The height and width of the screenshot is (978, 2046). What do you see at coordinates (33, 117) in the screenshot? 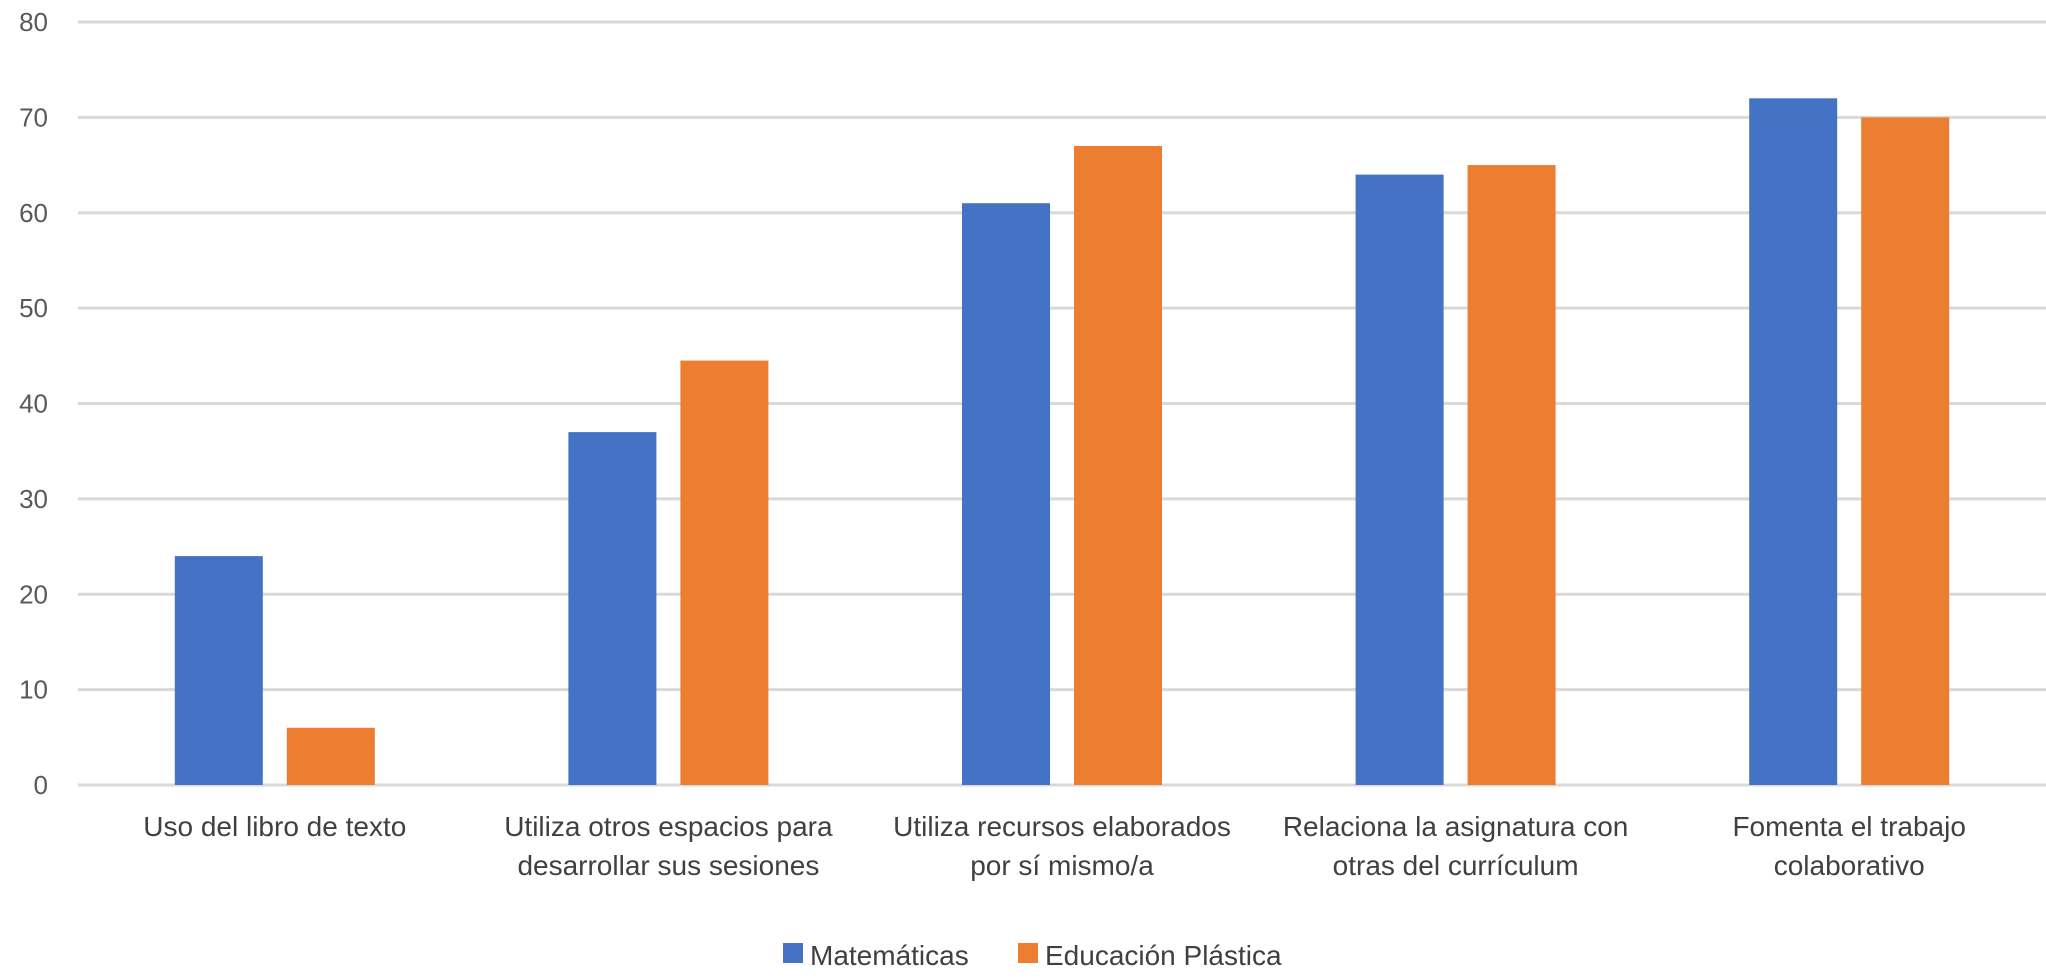
I see `y-tick-label: 70` at bounding box center [33, 117].